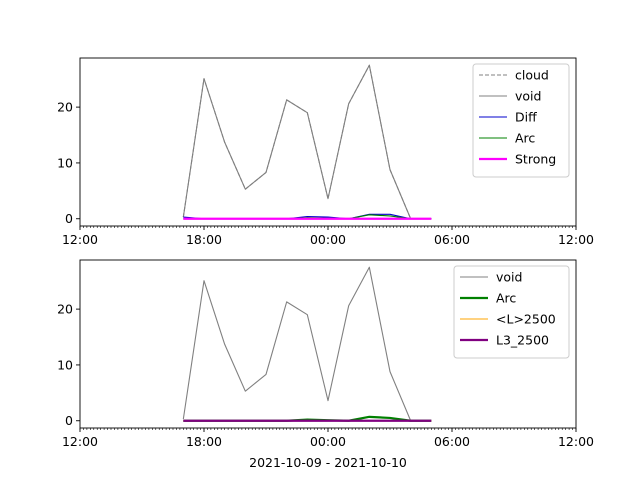  I want to click on legend-label: cloud, so click(532, 75).